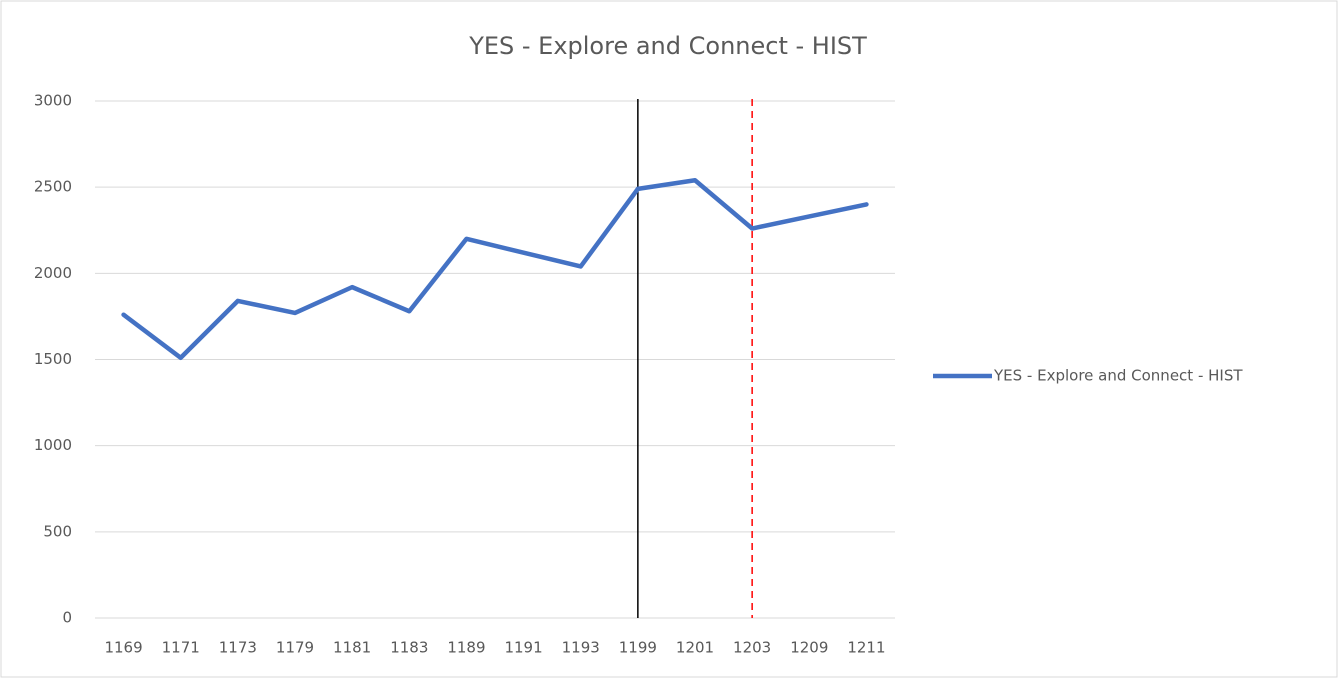 The width and height of the screenshot is (1338, 678). Describe the element at coordinates (523, 648) in the screenshot. I see `x-tick-label: 1191` at that location.